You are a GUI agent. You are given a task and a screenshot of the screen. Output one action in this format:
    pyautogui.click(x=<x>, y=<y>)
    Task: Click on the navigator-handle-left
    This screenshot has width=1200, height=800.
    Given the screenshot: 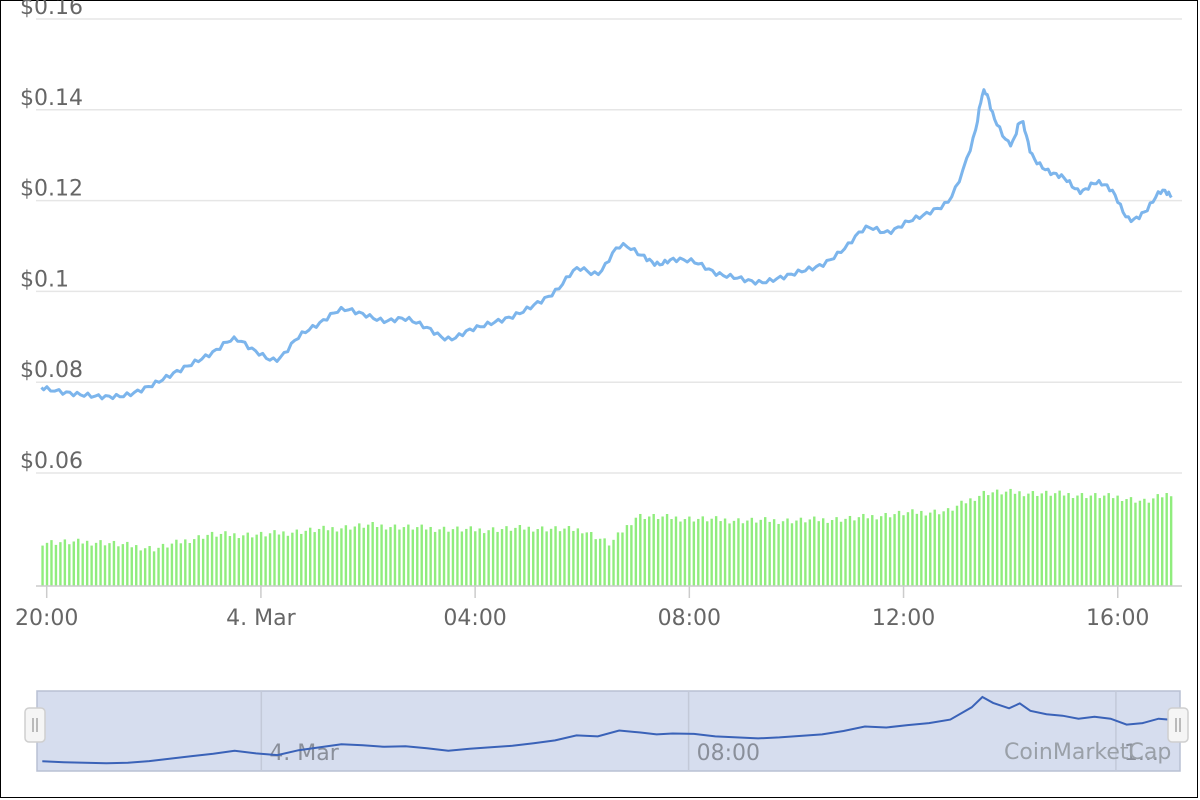 What is the action you would take?
    pyautogui.click(x=35, y=725)
    